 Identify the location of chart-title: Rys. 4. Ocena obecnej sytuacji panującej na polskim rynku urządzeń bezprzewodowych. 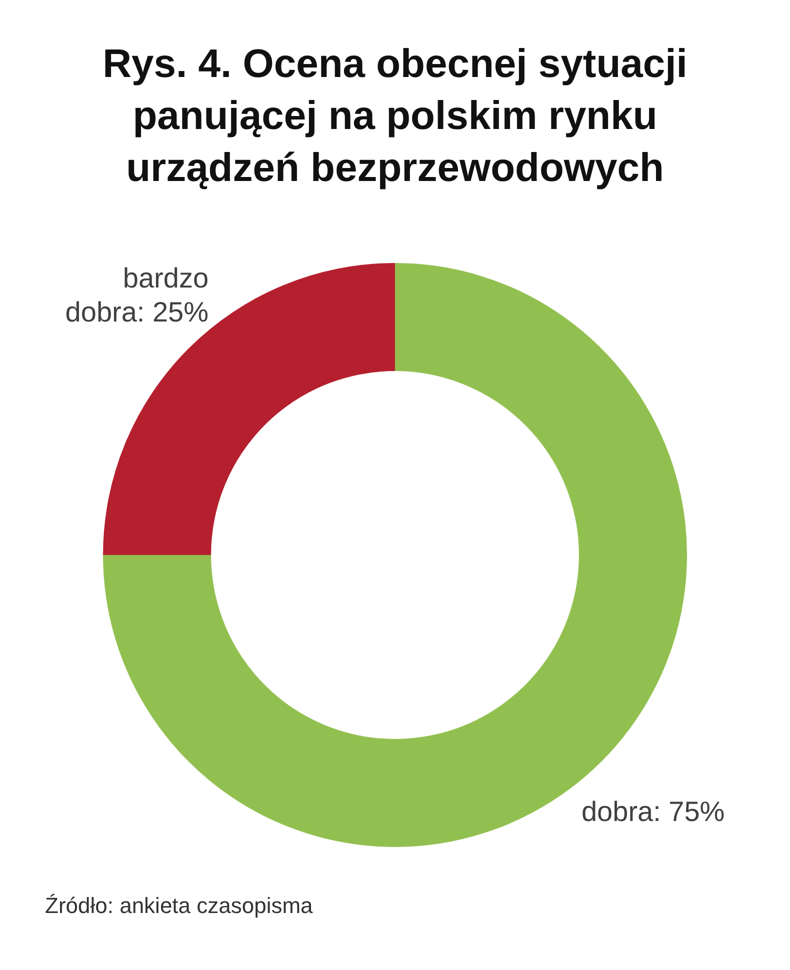
(395, 116).